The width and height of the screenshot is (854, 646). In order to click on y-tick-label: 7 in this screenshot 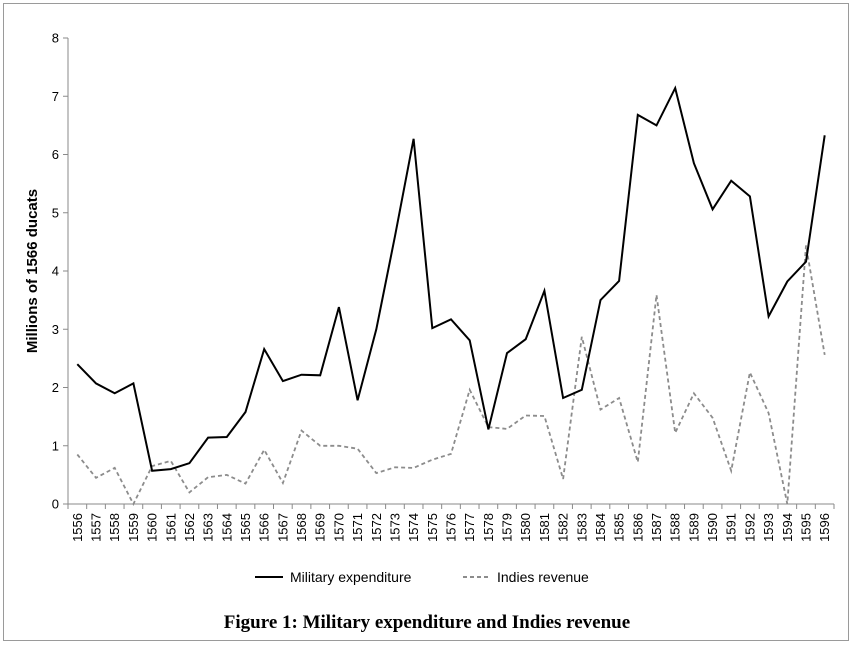, I will do `click(55, 96)`.